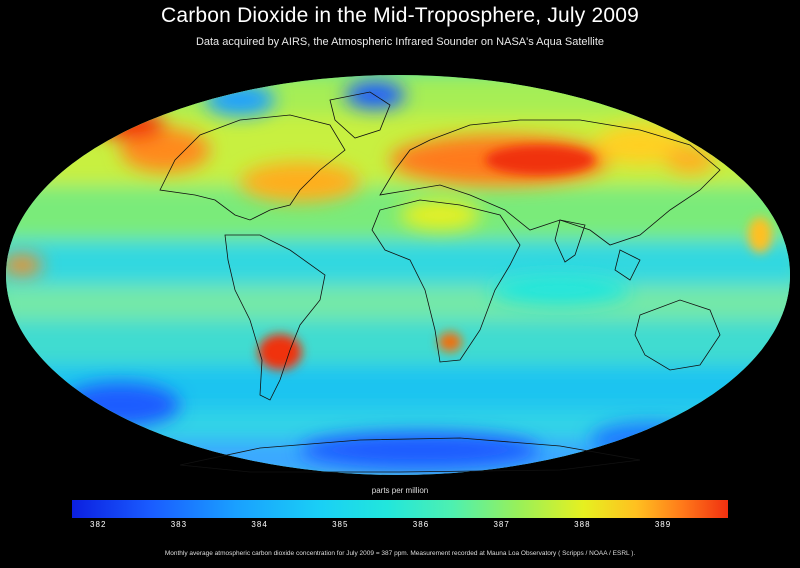 The width and height of the screenshot is (800, 568). Describe the element at coordinates (501, 524) in the screenshot. I see `colorbar-tick: 387` at that location.